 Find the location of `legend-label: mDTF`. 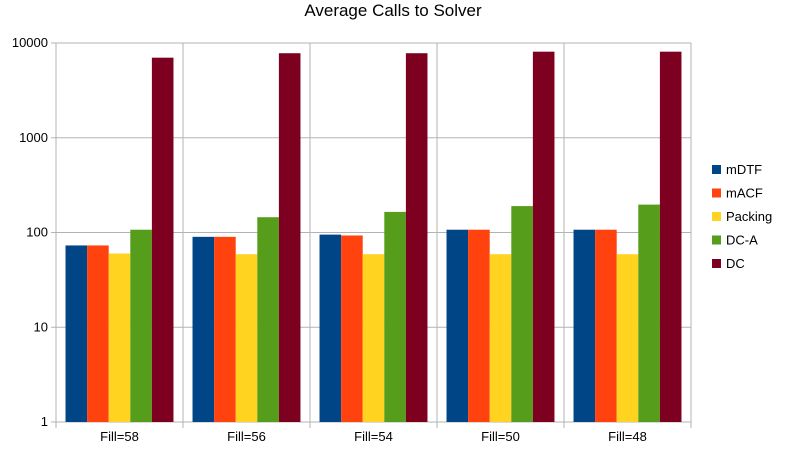

legend-label: mDTF is located at coordinates (744, 169).